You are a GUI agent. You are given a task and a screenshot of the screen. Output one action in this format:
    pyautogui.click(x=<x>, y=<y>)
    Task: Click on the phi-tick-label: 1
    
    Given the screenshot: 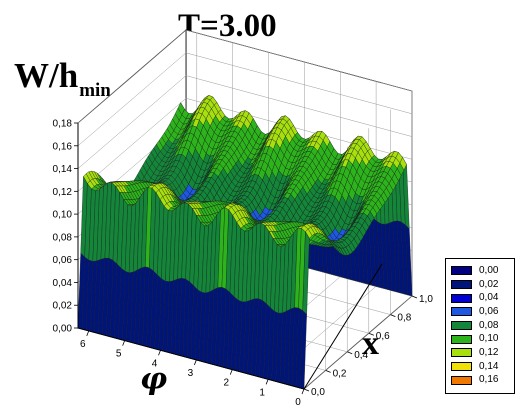 What is the action you would take?
    pyautogui.click(x=262, y=392)
    